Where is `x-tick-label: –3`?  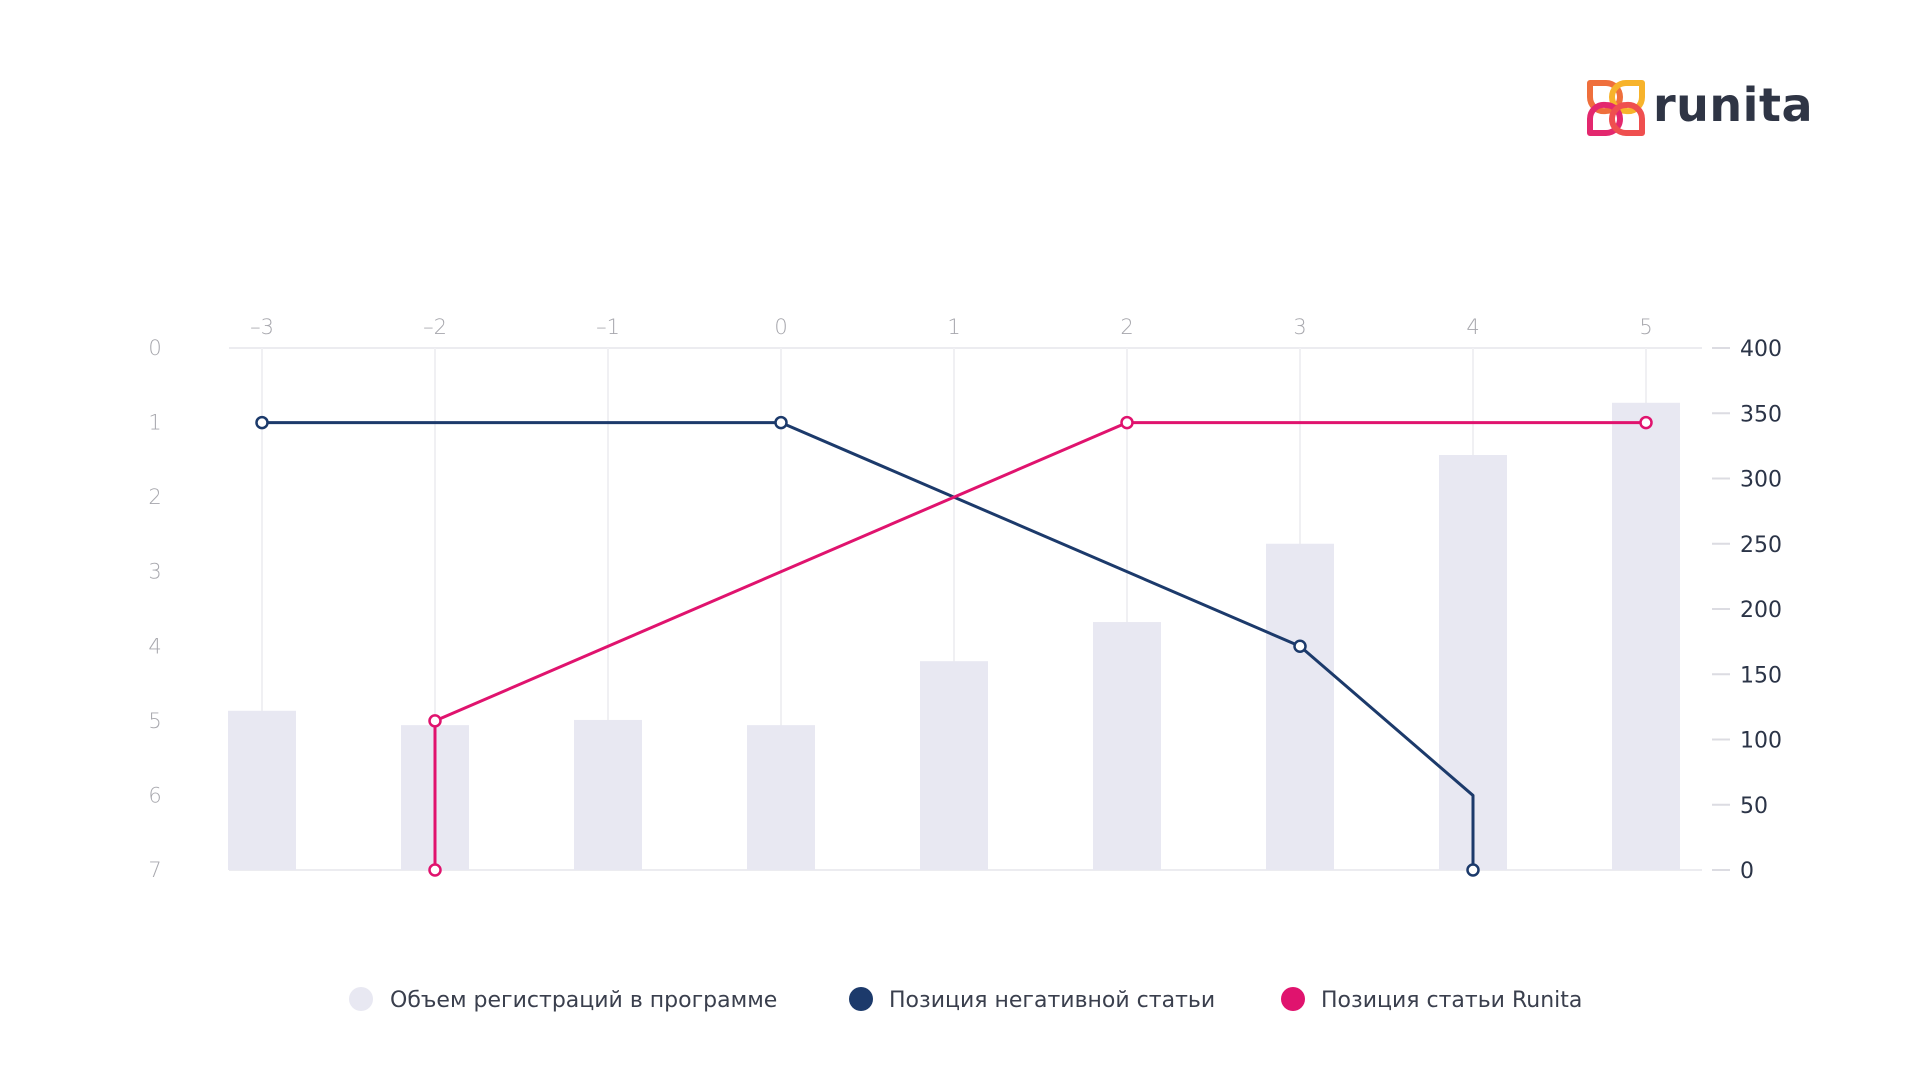 x-tick-label: –3 is located at coordinates (262, 327).